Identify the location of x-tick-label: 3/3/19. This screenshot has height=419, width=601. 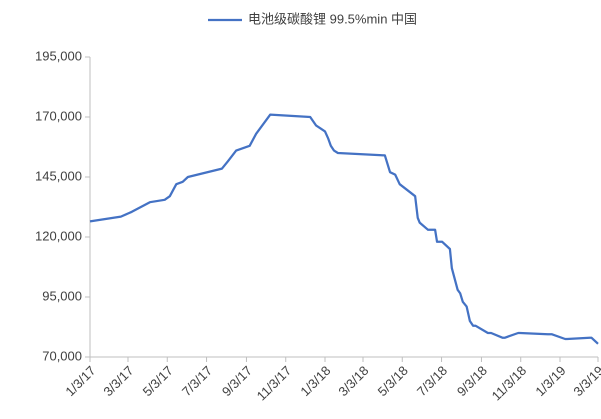
(585, 381).